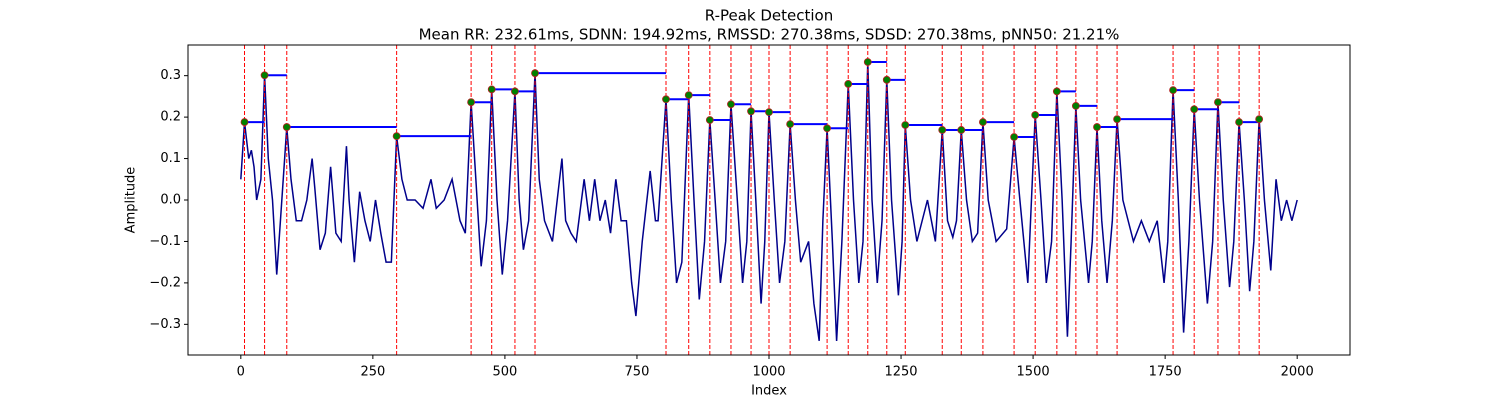  I want to click on x-axis-label: Index, so click(769, 391).